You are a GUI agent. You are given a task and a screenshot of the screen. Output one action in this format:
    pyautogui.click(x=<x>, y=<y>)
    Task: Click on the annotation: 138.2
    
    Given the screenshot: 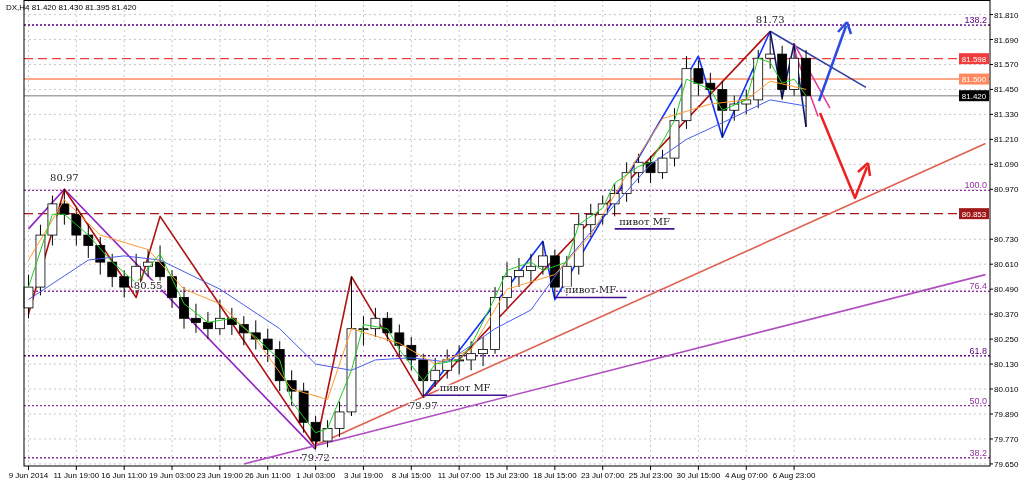 What is the action you would take?
    pyautogui.click(x=975, y=19)
    